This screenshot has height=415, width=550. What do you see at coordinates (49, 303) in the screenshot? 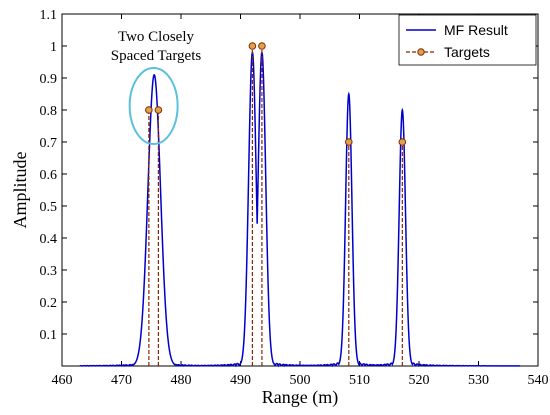
I see `y-tick-label: 0.2` at bounding box center [49, 303].